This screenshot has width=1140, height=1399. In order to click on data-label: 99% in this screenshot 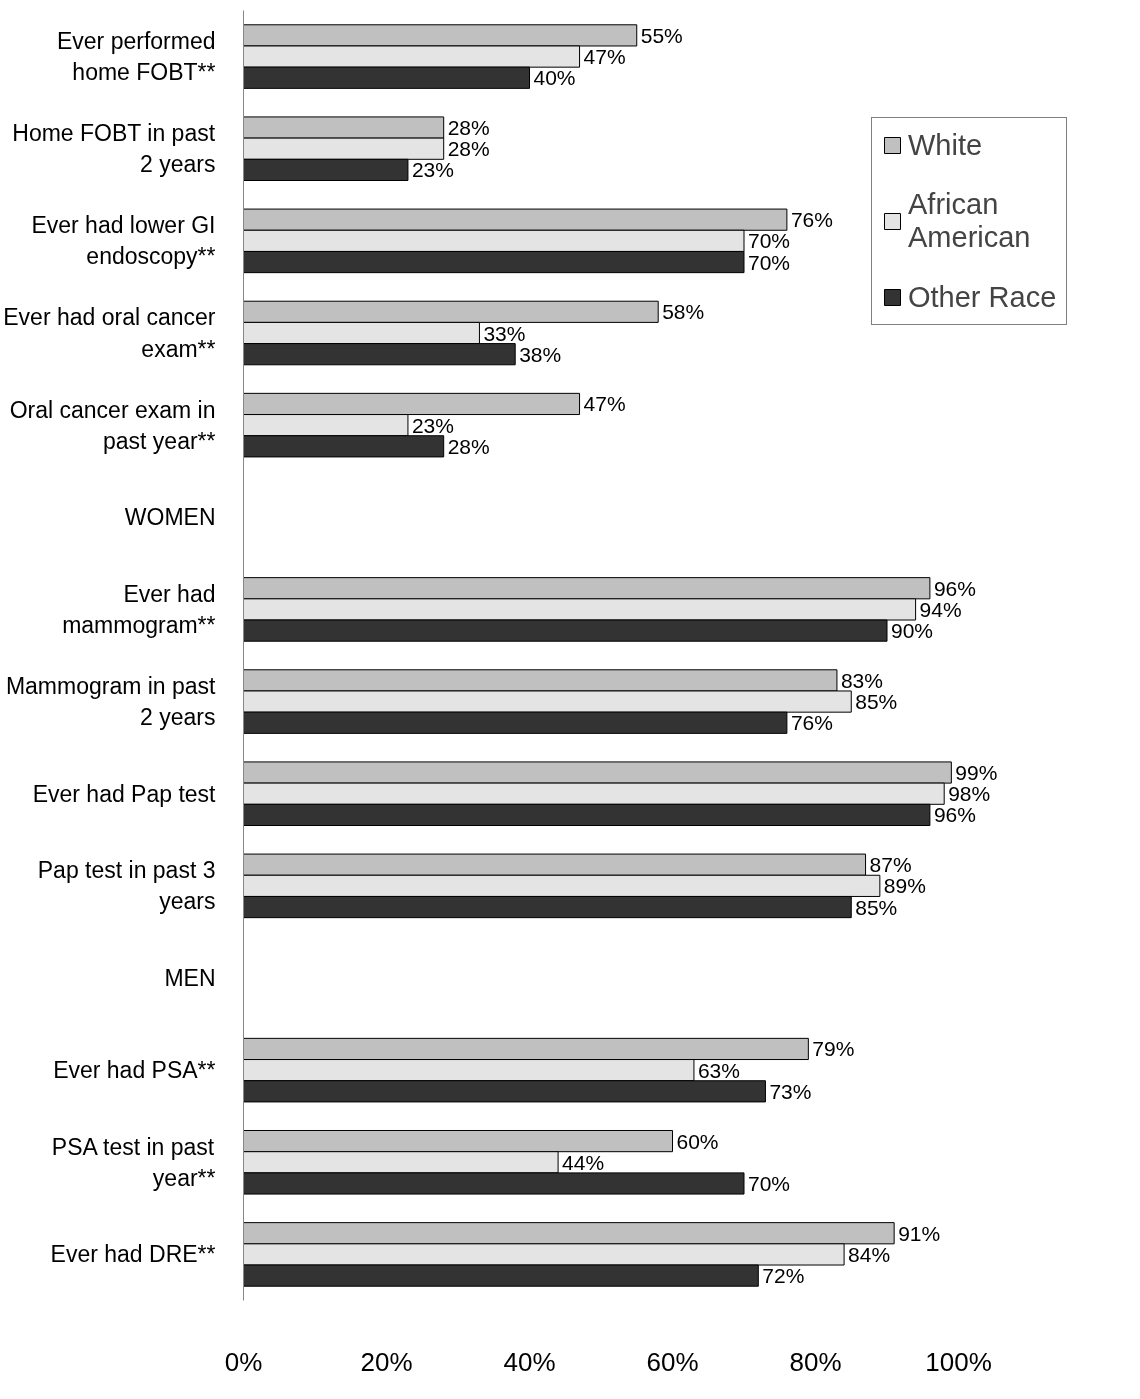, I will do `click(976, 773)`.